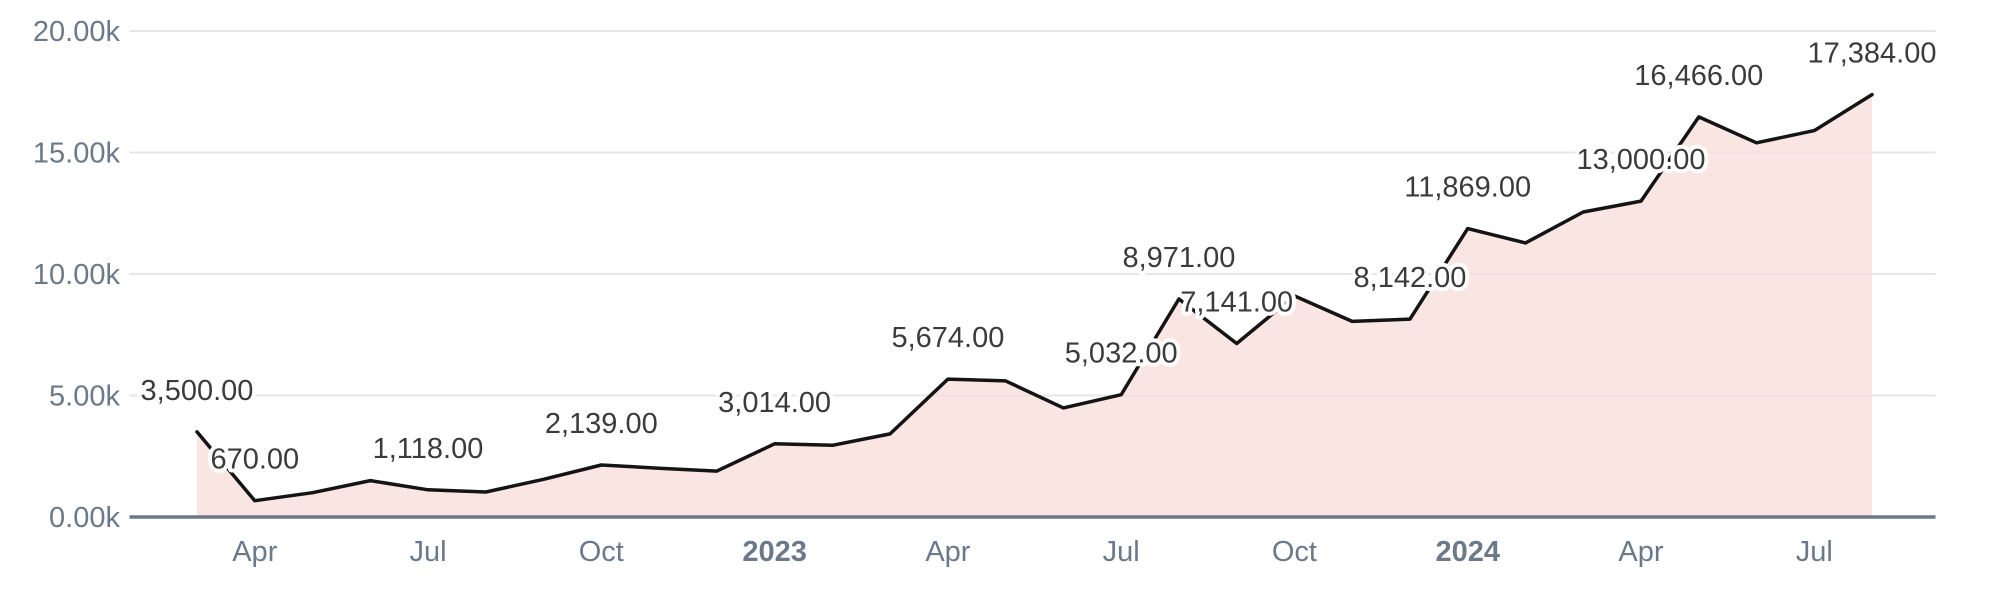 Image resolution: width=1998 pixels, height=594 pixels. I want to click on y-tick-label: 0.00k, so click(84, 518).